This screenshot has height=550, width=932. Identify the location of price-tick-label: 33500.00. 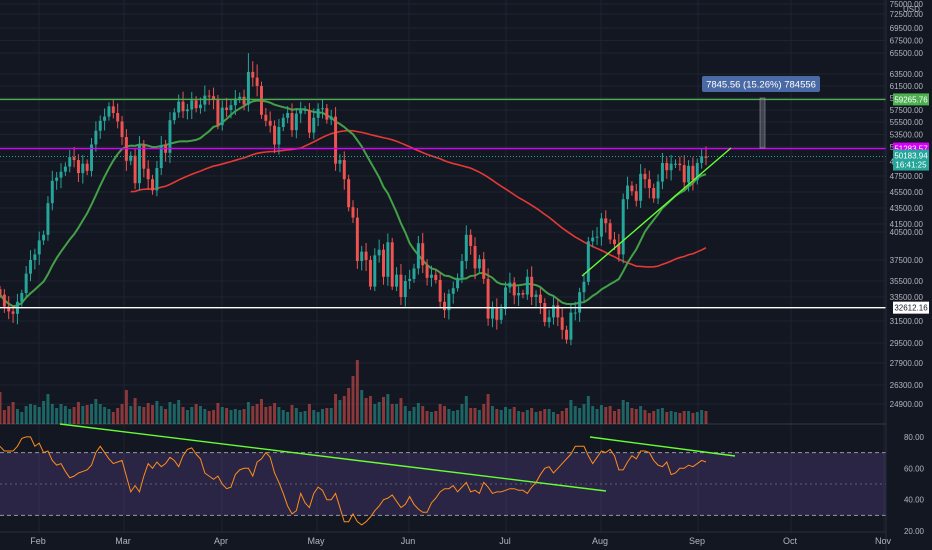
(907, 297).